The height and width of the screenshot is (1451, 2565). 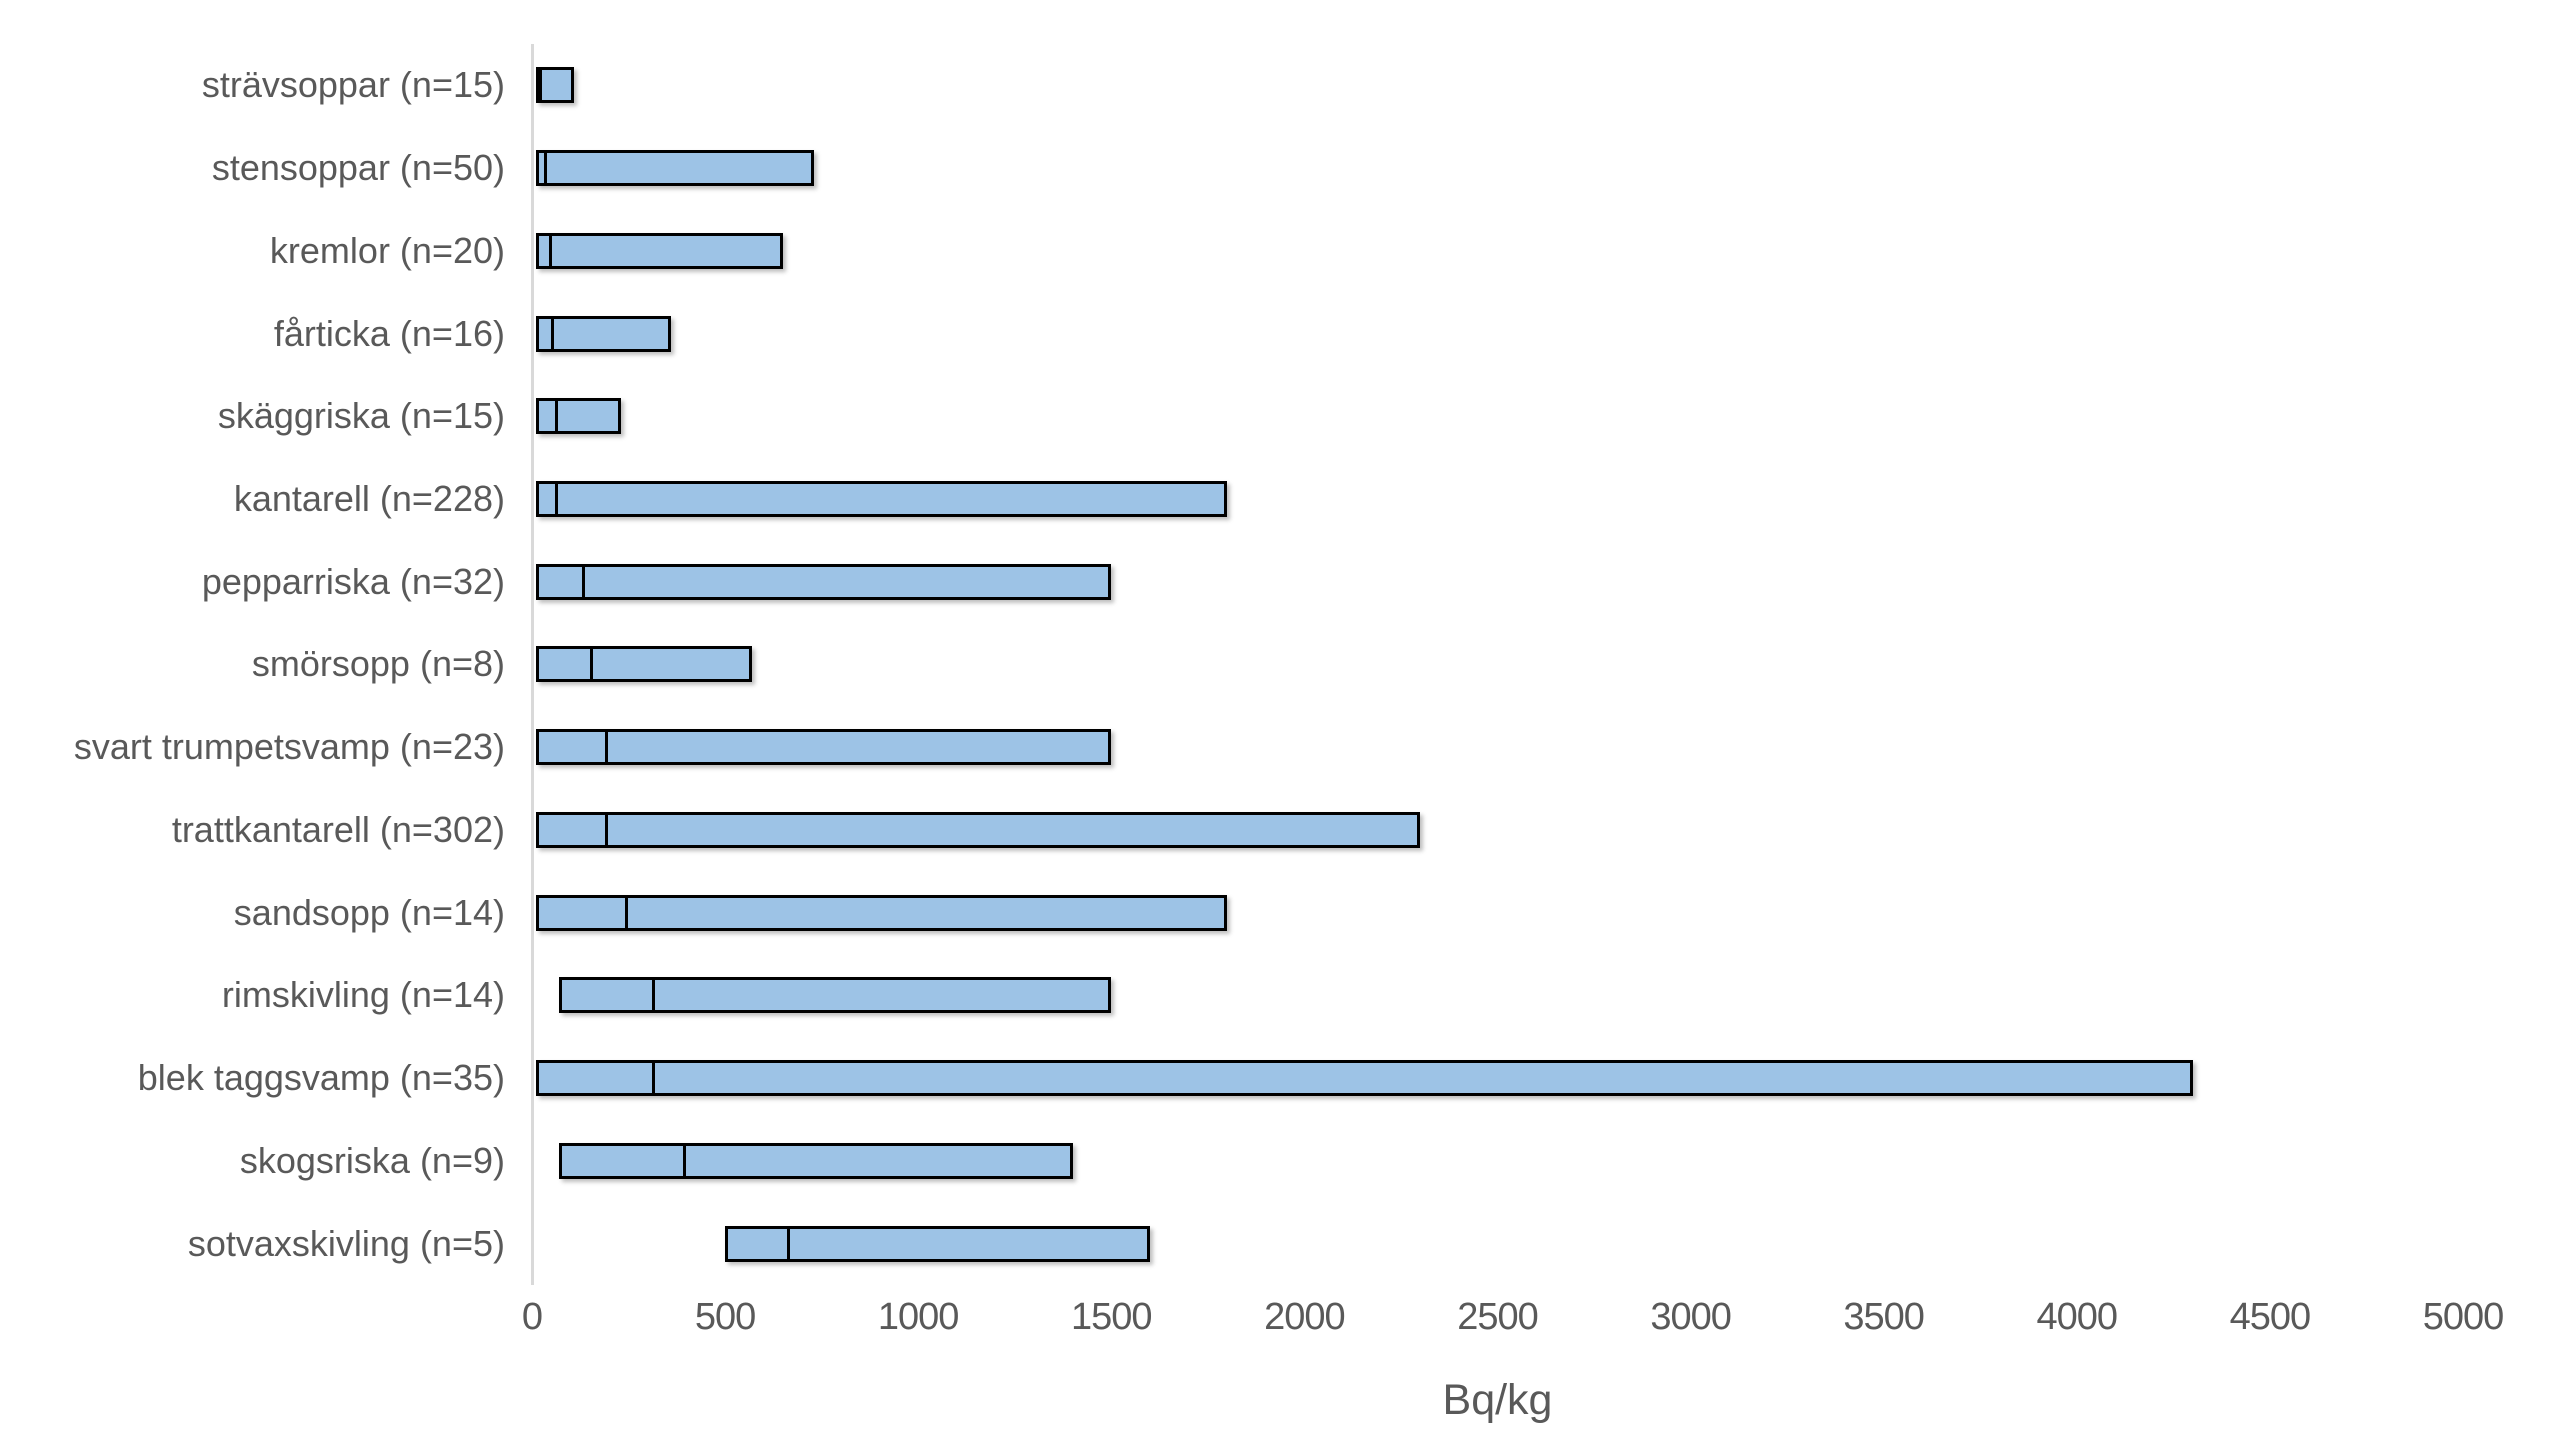 I want to click on category-label: pepparriska (n=32), so click(x=353, y=581).